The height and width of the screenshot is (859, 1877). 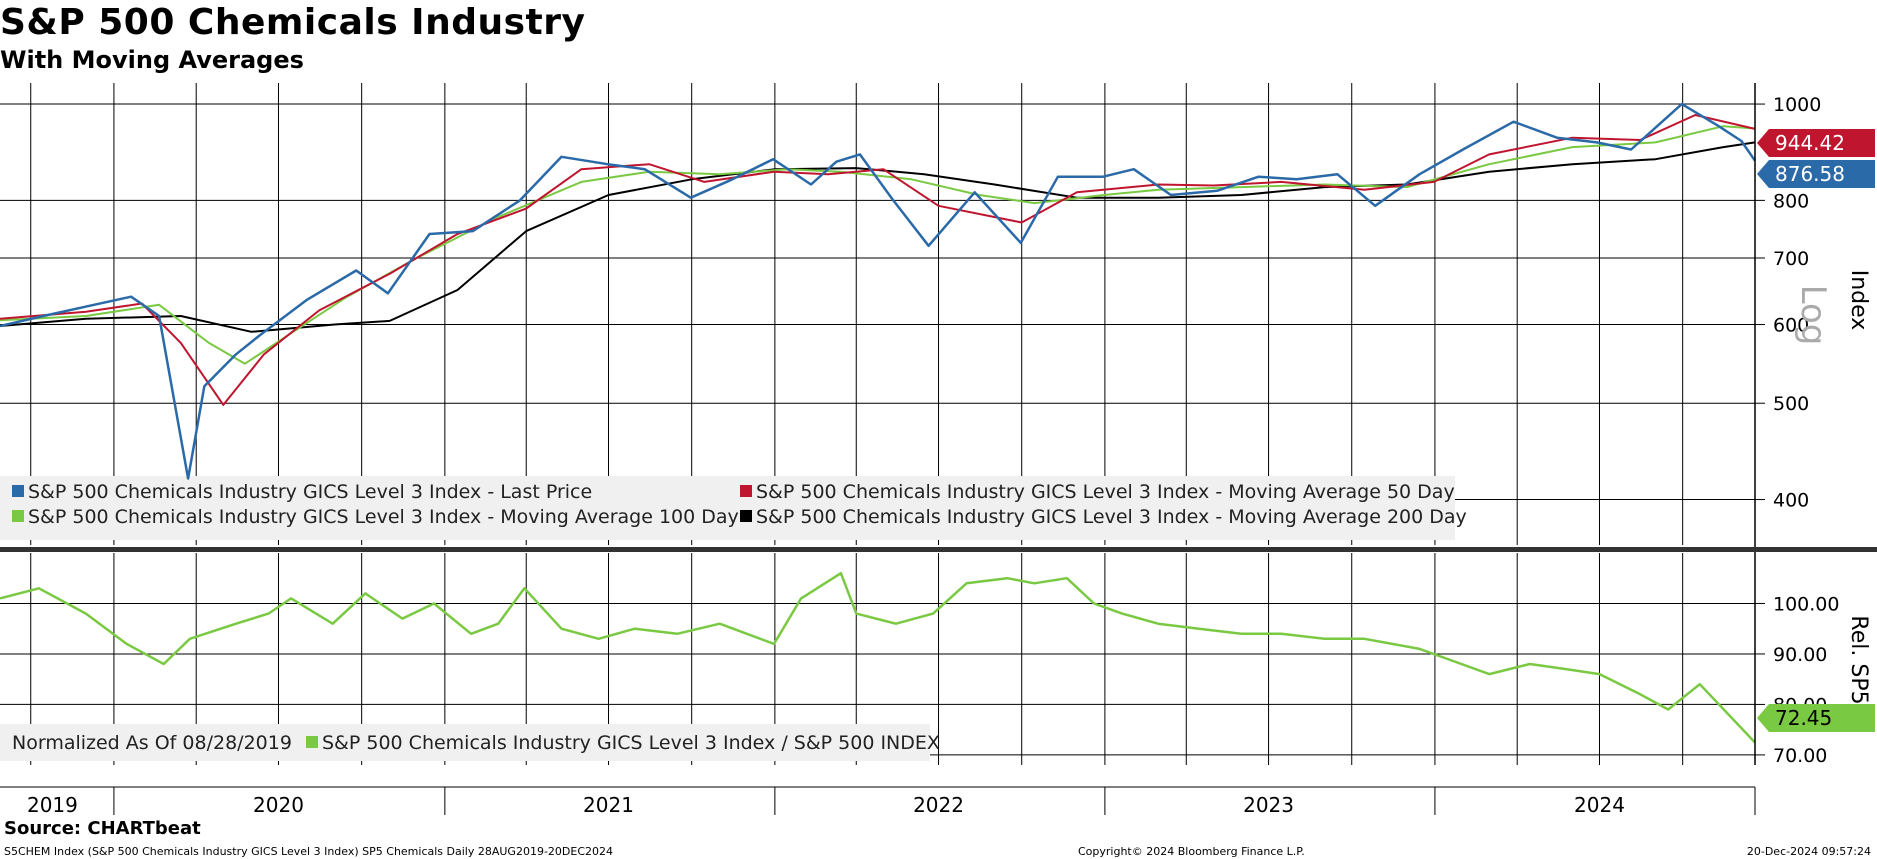 What do you see at coordinates (608, 805) in the screenshot?
I see `x-tick-label: 2021` at bounding box center [608, 805].